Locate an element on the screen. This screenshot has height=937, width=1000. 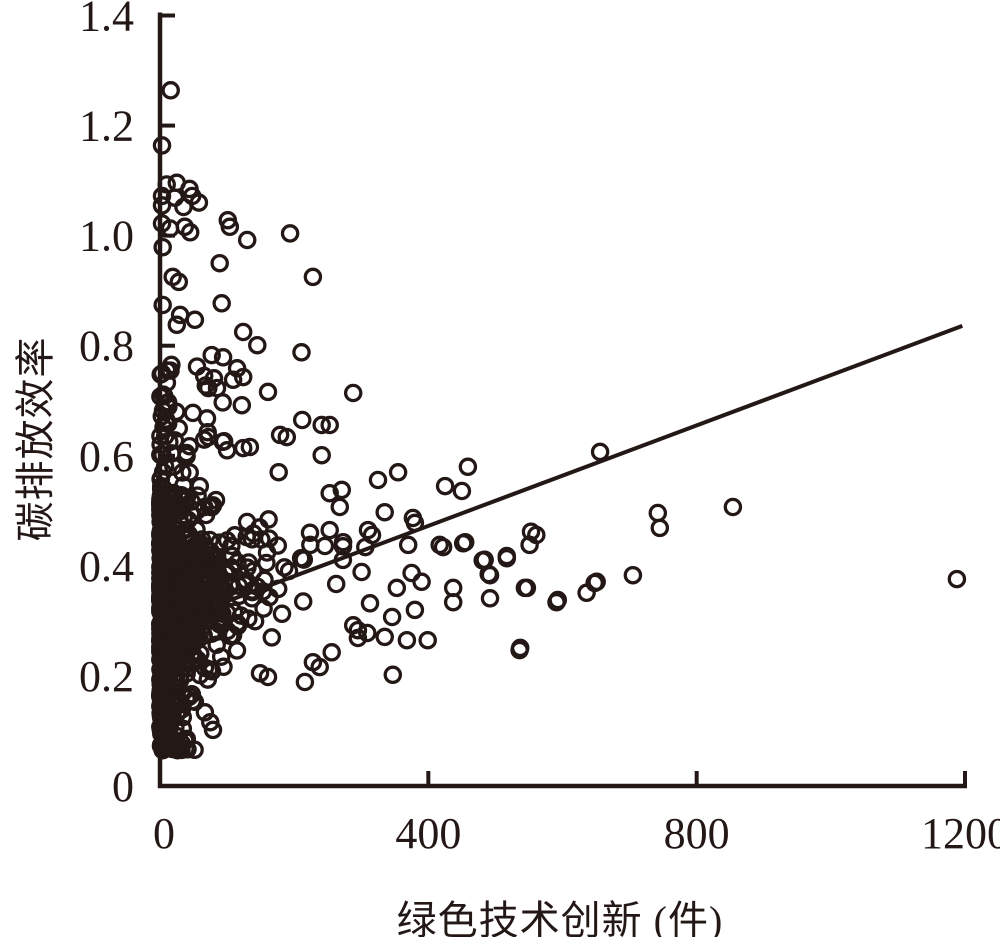
y-tick-label: 1.0 is located at coordinates (106, 236).